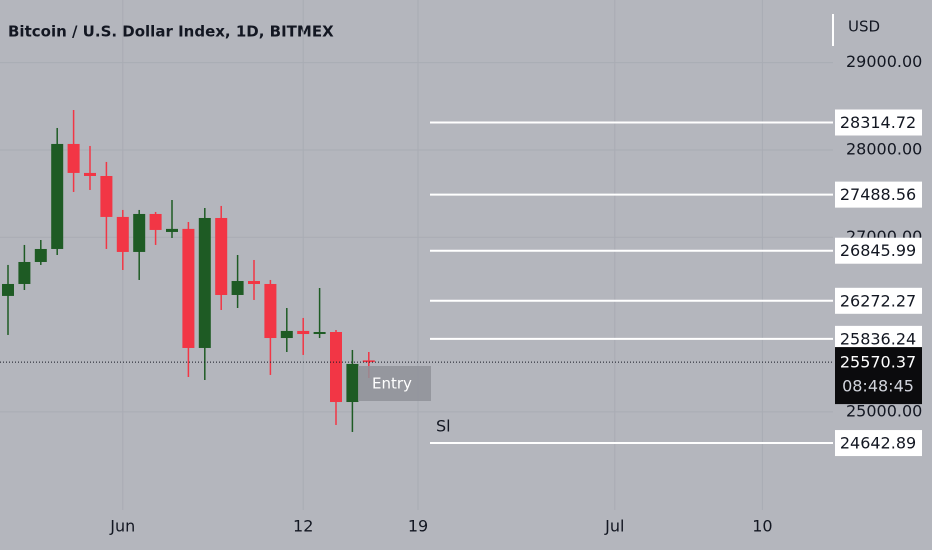 This screenshot has width=932, height=550. What do you see at coordinates (303, 526) in the screenshot?
I see `x-tick-label: 12` at bounding box center [303, 526].